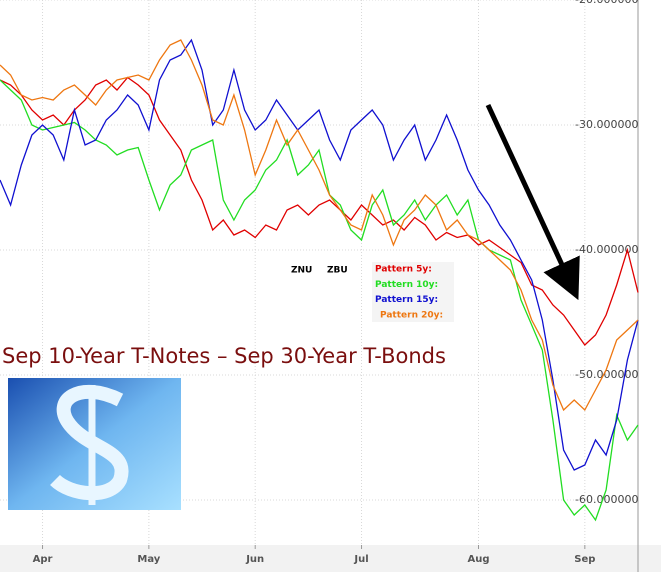 Image resolution: width=661 pixels, height=572 pixels. What do you see at coordinates (478, 559) in the screenshot?
I see `x-tick-label: Aug` at bounding box center [478, 559].